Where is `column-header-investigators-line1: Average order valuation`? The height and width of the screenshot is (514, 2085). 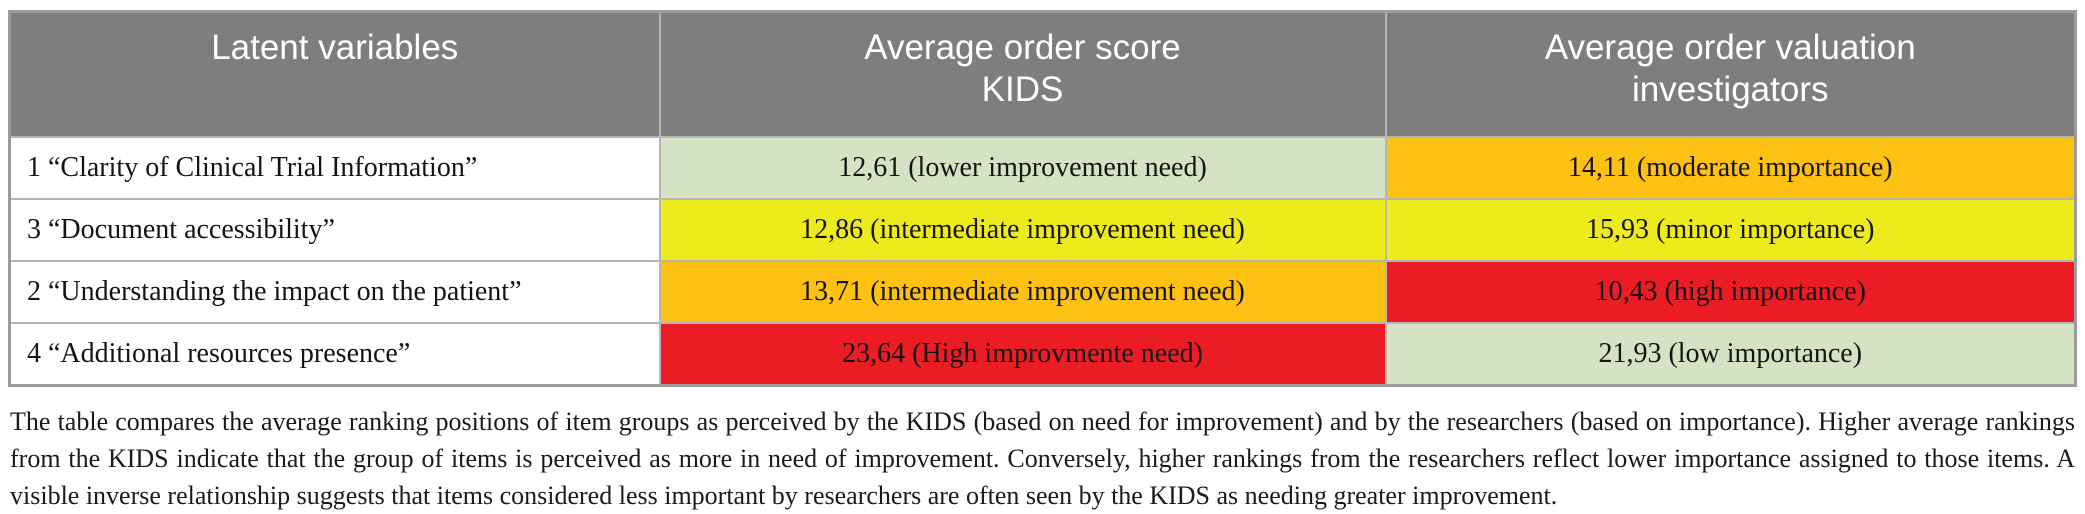 column-header-investigators-line1: Average order valuation is located at coordinates (1730, 47).